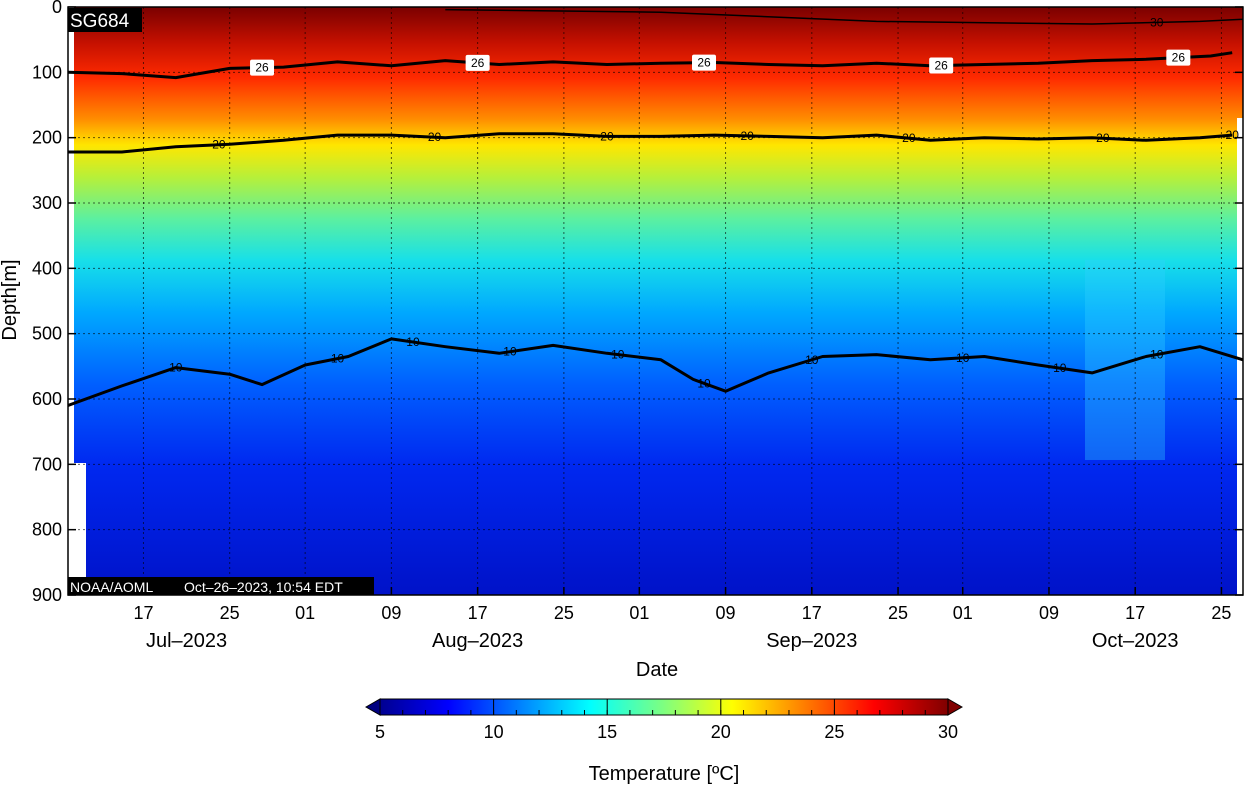 The image size is (1250, 785). Describe the element at coordinates (664, 774) in the screenshot. I see `colorbar-title: Temperature [ºC]` at that location.